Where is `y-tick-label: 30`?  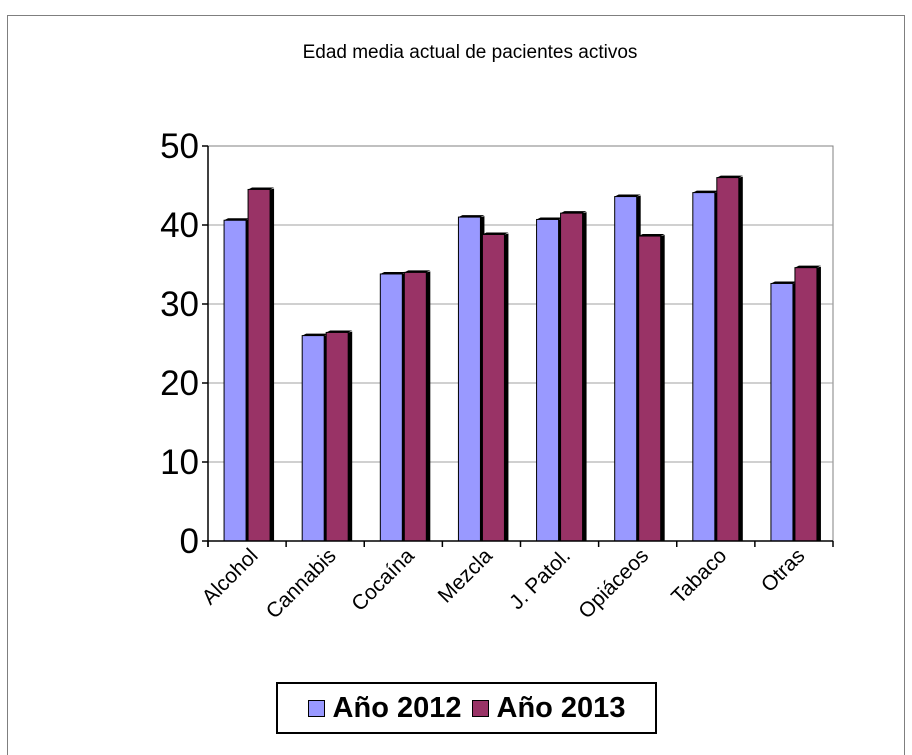 y-tick-label: 30 is located at coordinates (179, 304).